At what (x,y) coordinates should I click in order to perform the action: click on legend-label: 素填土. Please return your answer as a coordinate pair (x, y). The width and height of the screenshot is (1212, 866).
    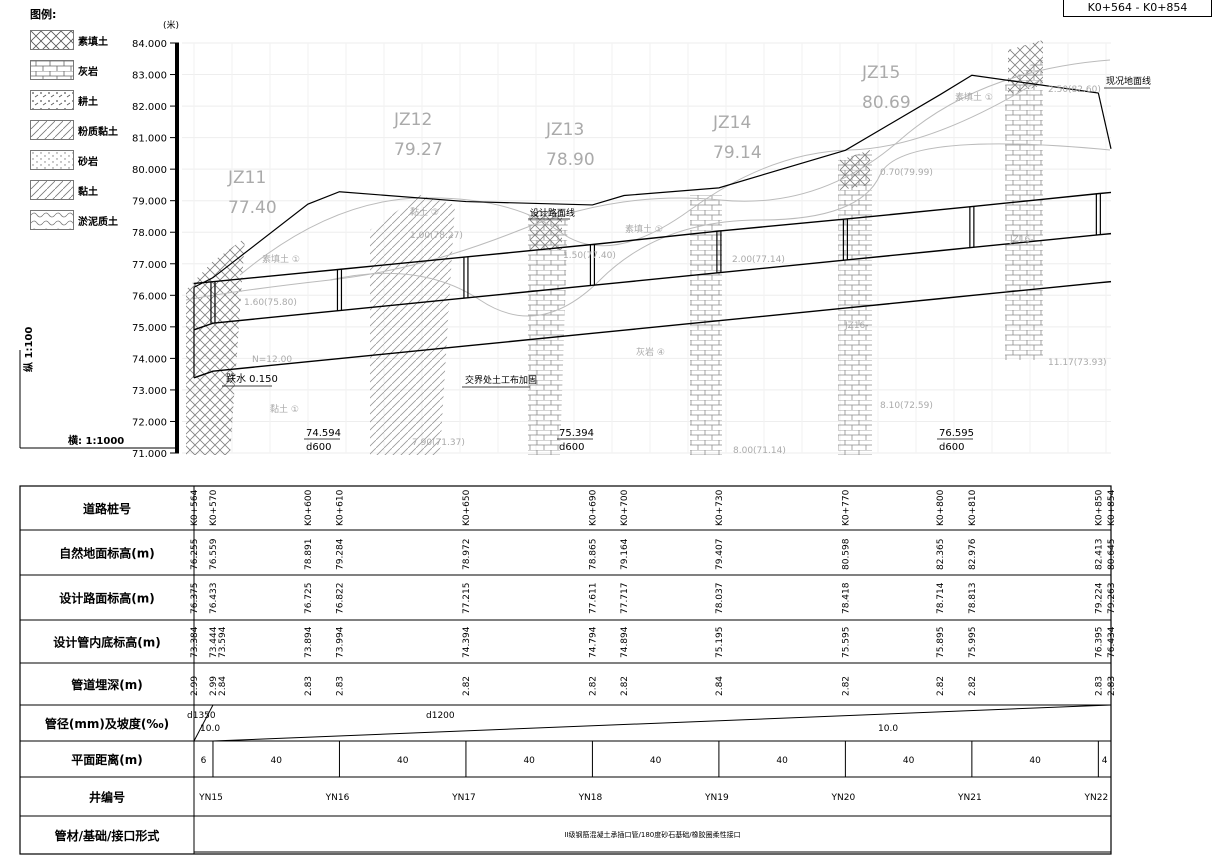
    Looking at the image, I should click on (93, 42).